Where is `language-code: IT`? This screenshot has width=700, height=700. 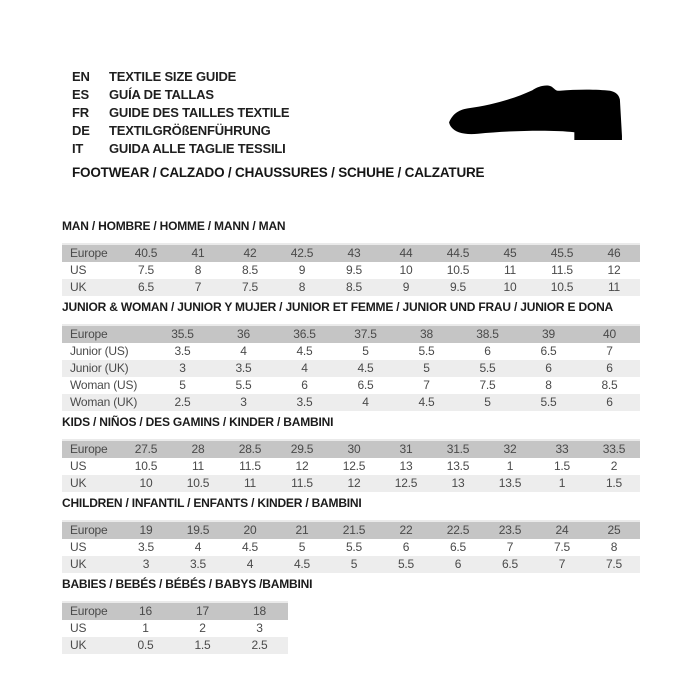
language-code: IT is located at coordinates (78, 148).